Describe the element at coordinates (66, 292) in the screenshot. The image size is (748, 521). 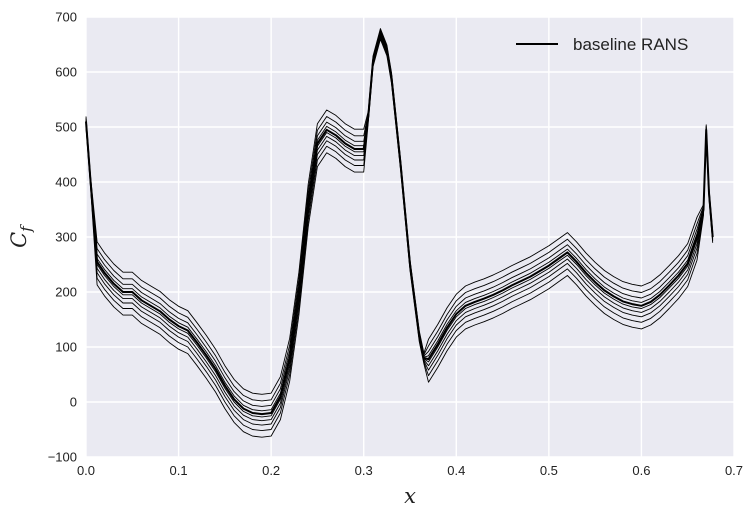
I see `y-tick-label: 200` at that location.